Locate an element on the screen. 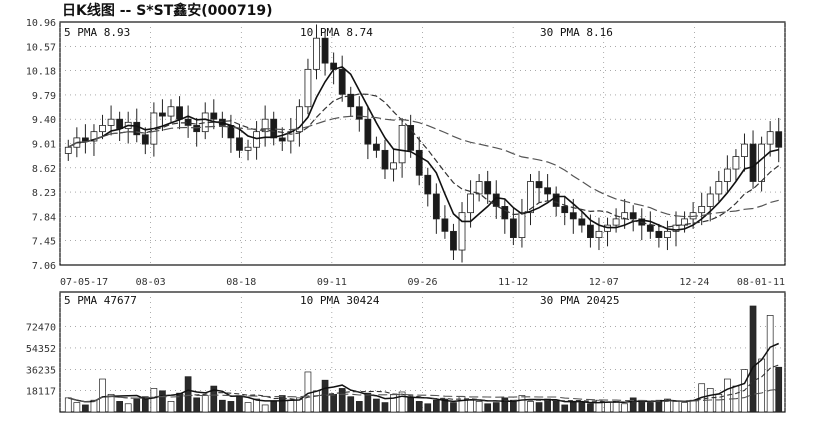 This screenshot has width=817, height=423. price-y-tick-label: 9.40 is located at coordinates (44, 120).